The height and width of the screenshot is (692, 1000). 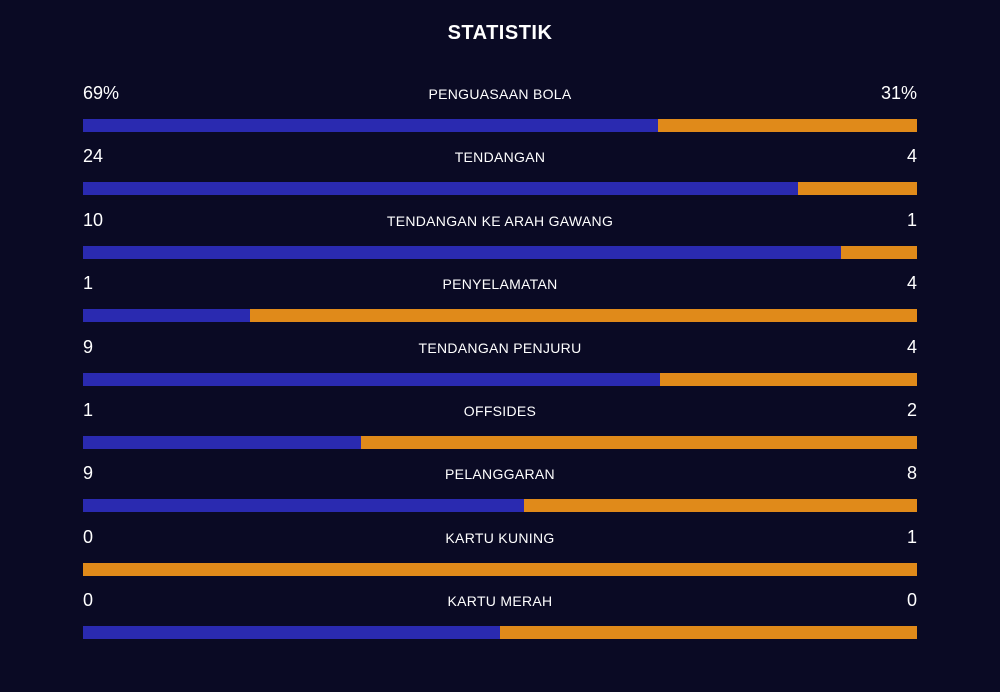 I want to click on stat-header: 69% PENGUASAAN BOLA 31%, so click(x=500, y=93).